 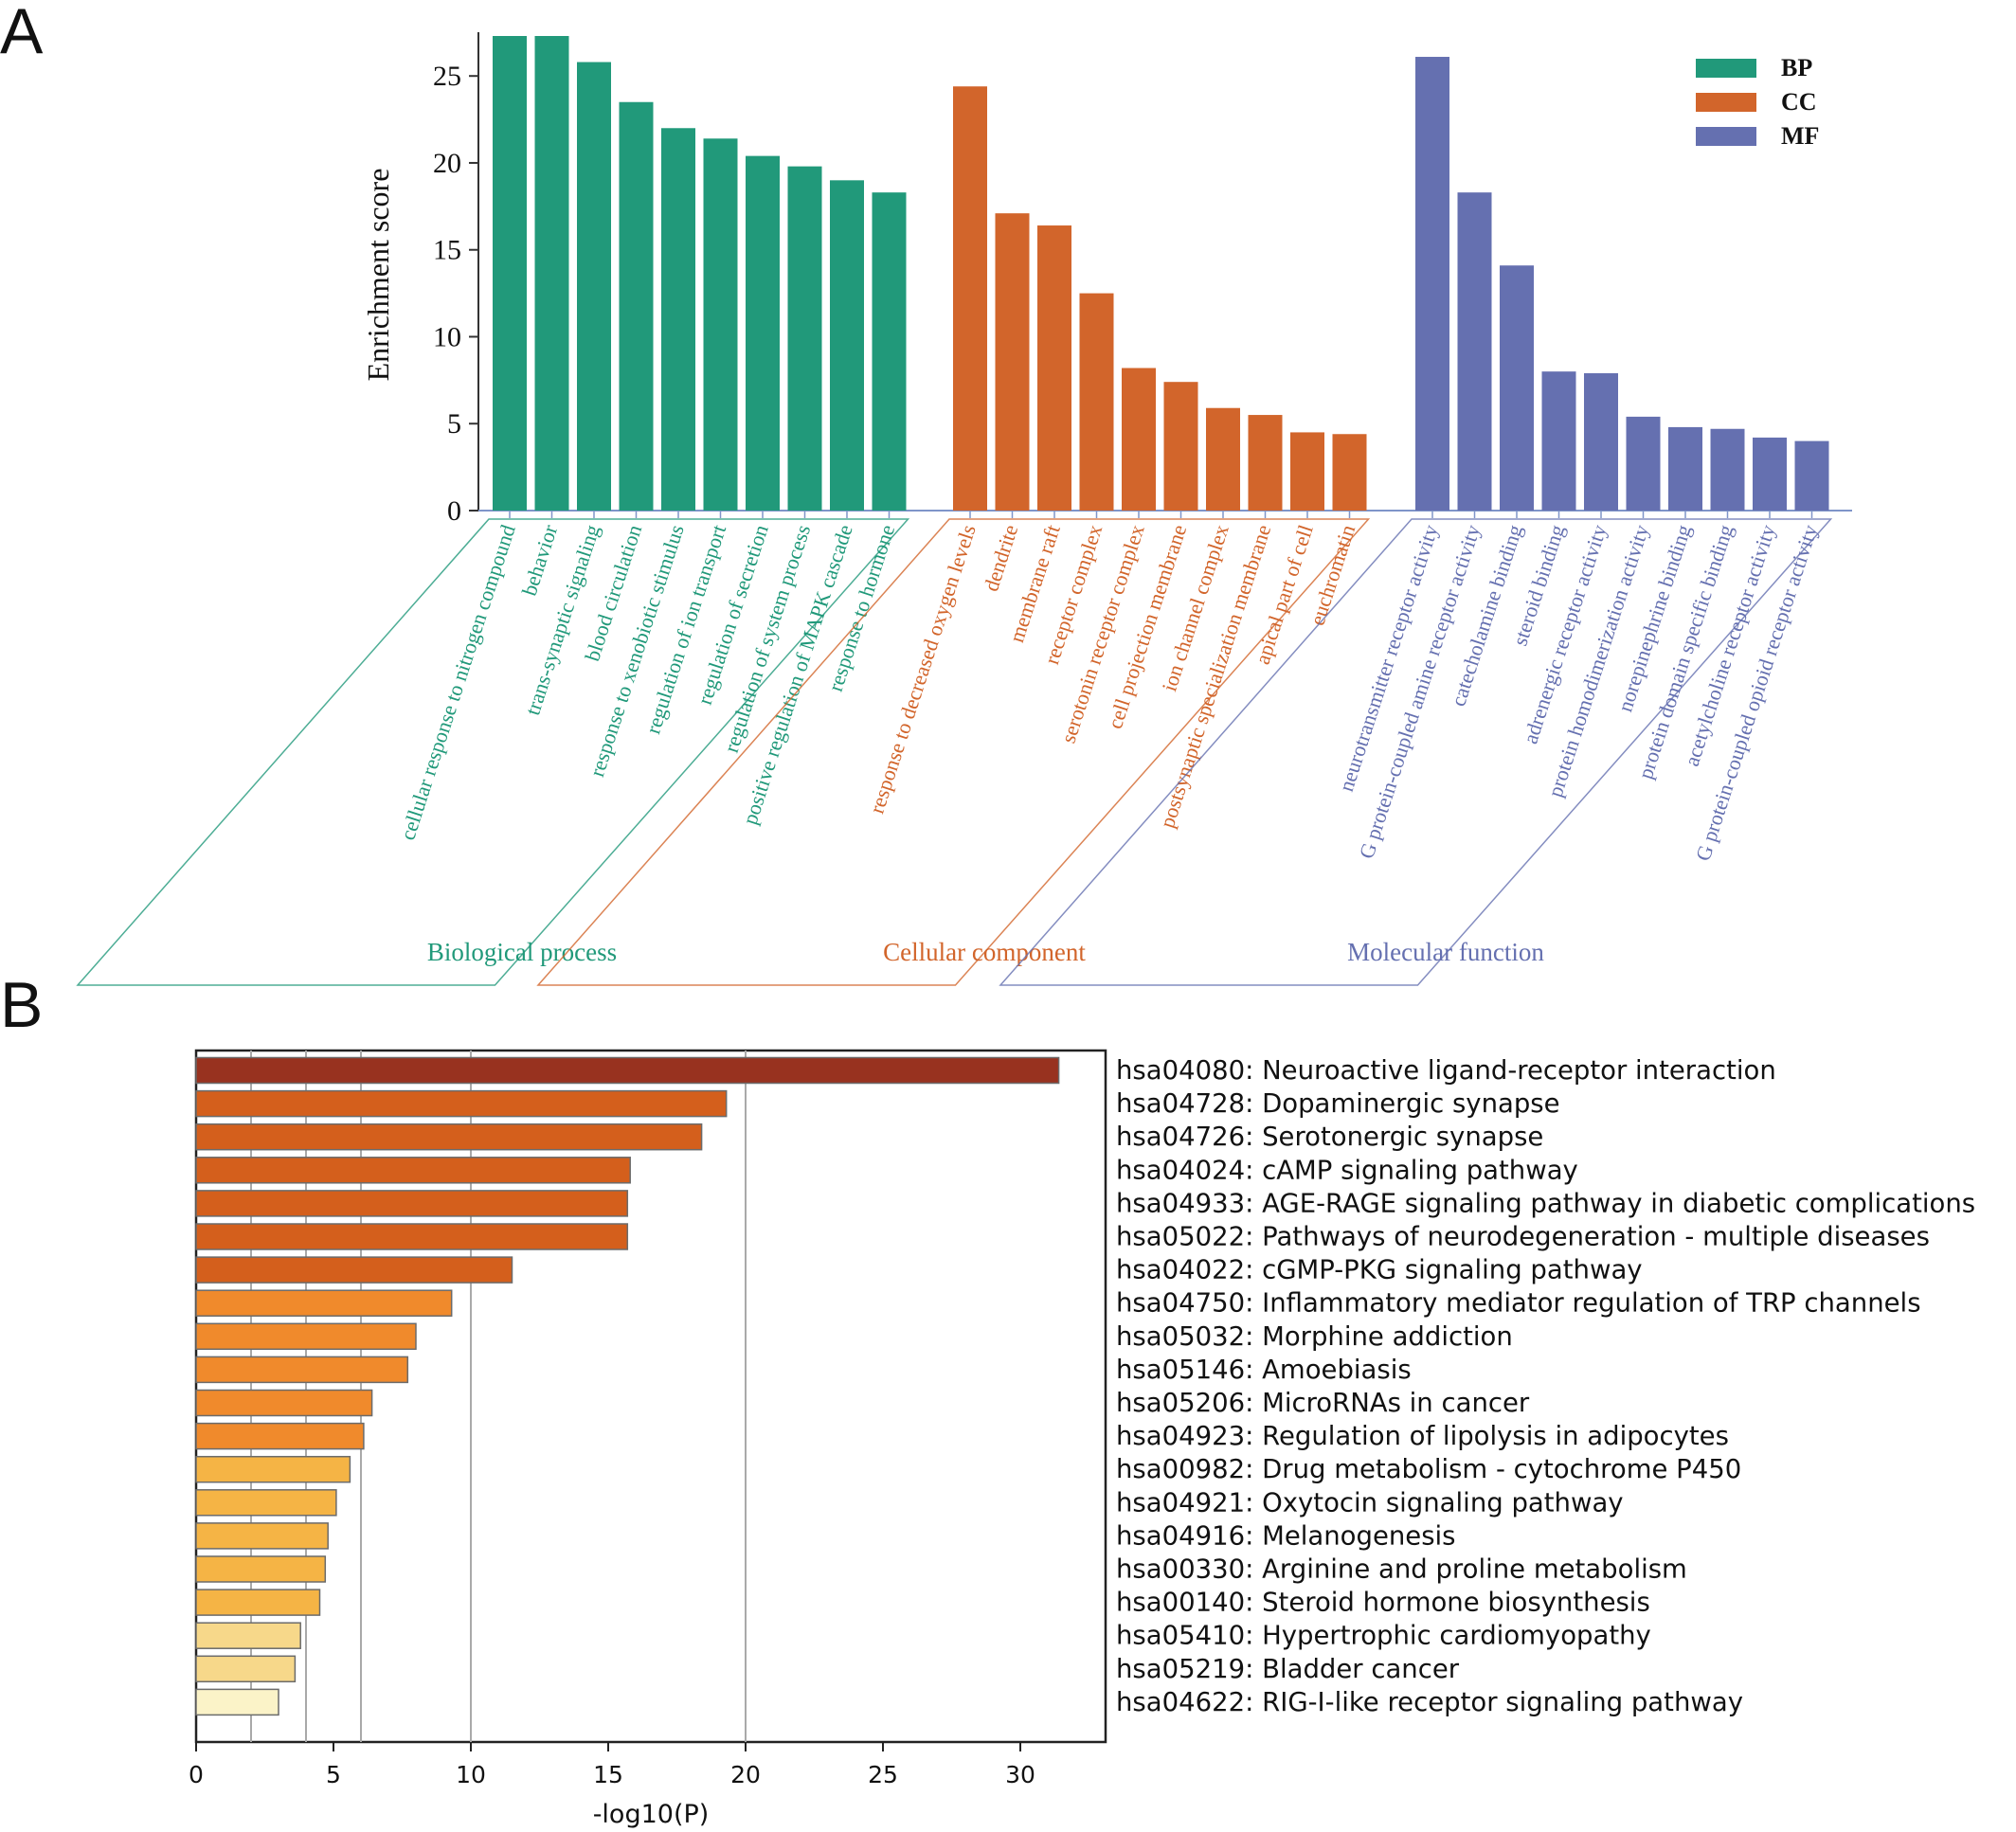 I want to click on pathway-label: hsa00140: Steroid hormone biosynthesis, so click(x=1383, y=1603).